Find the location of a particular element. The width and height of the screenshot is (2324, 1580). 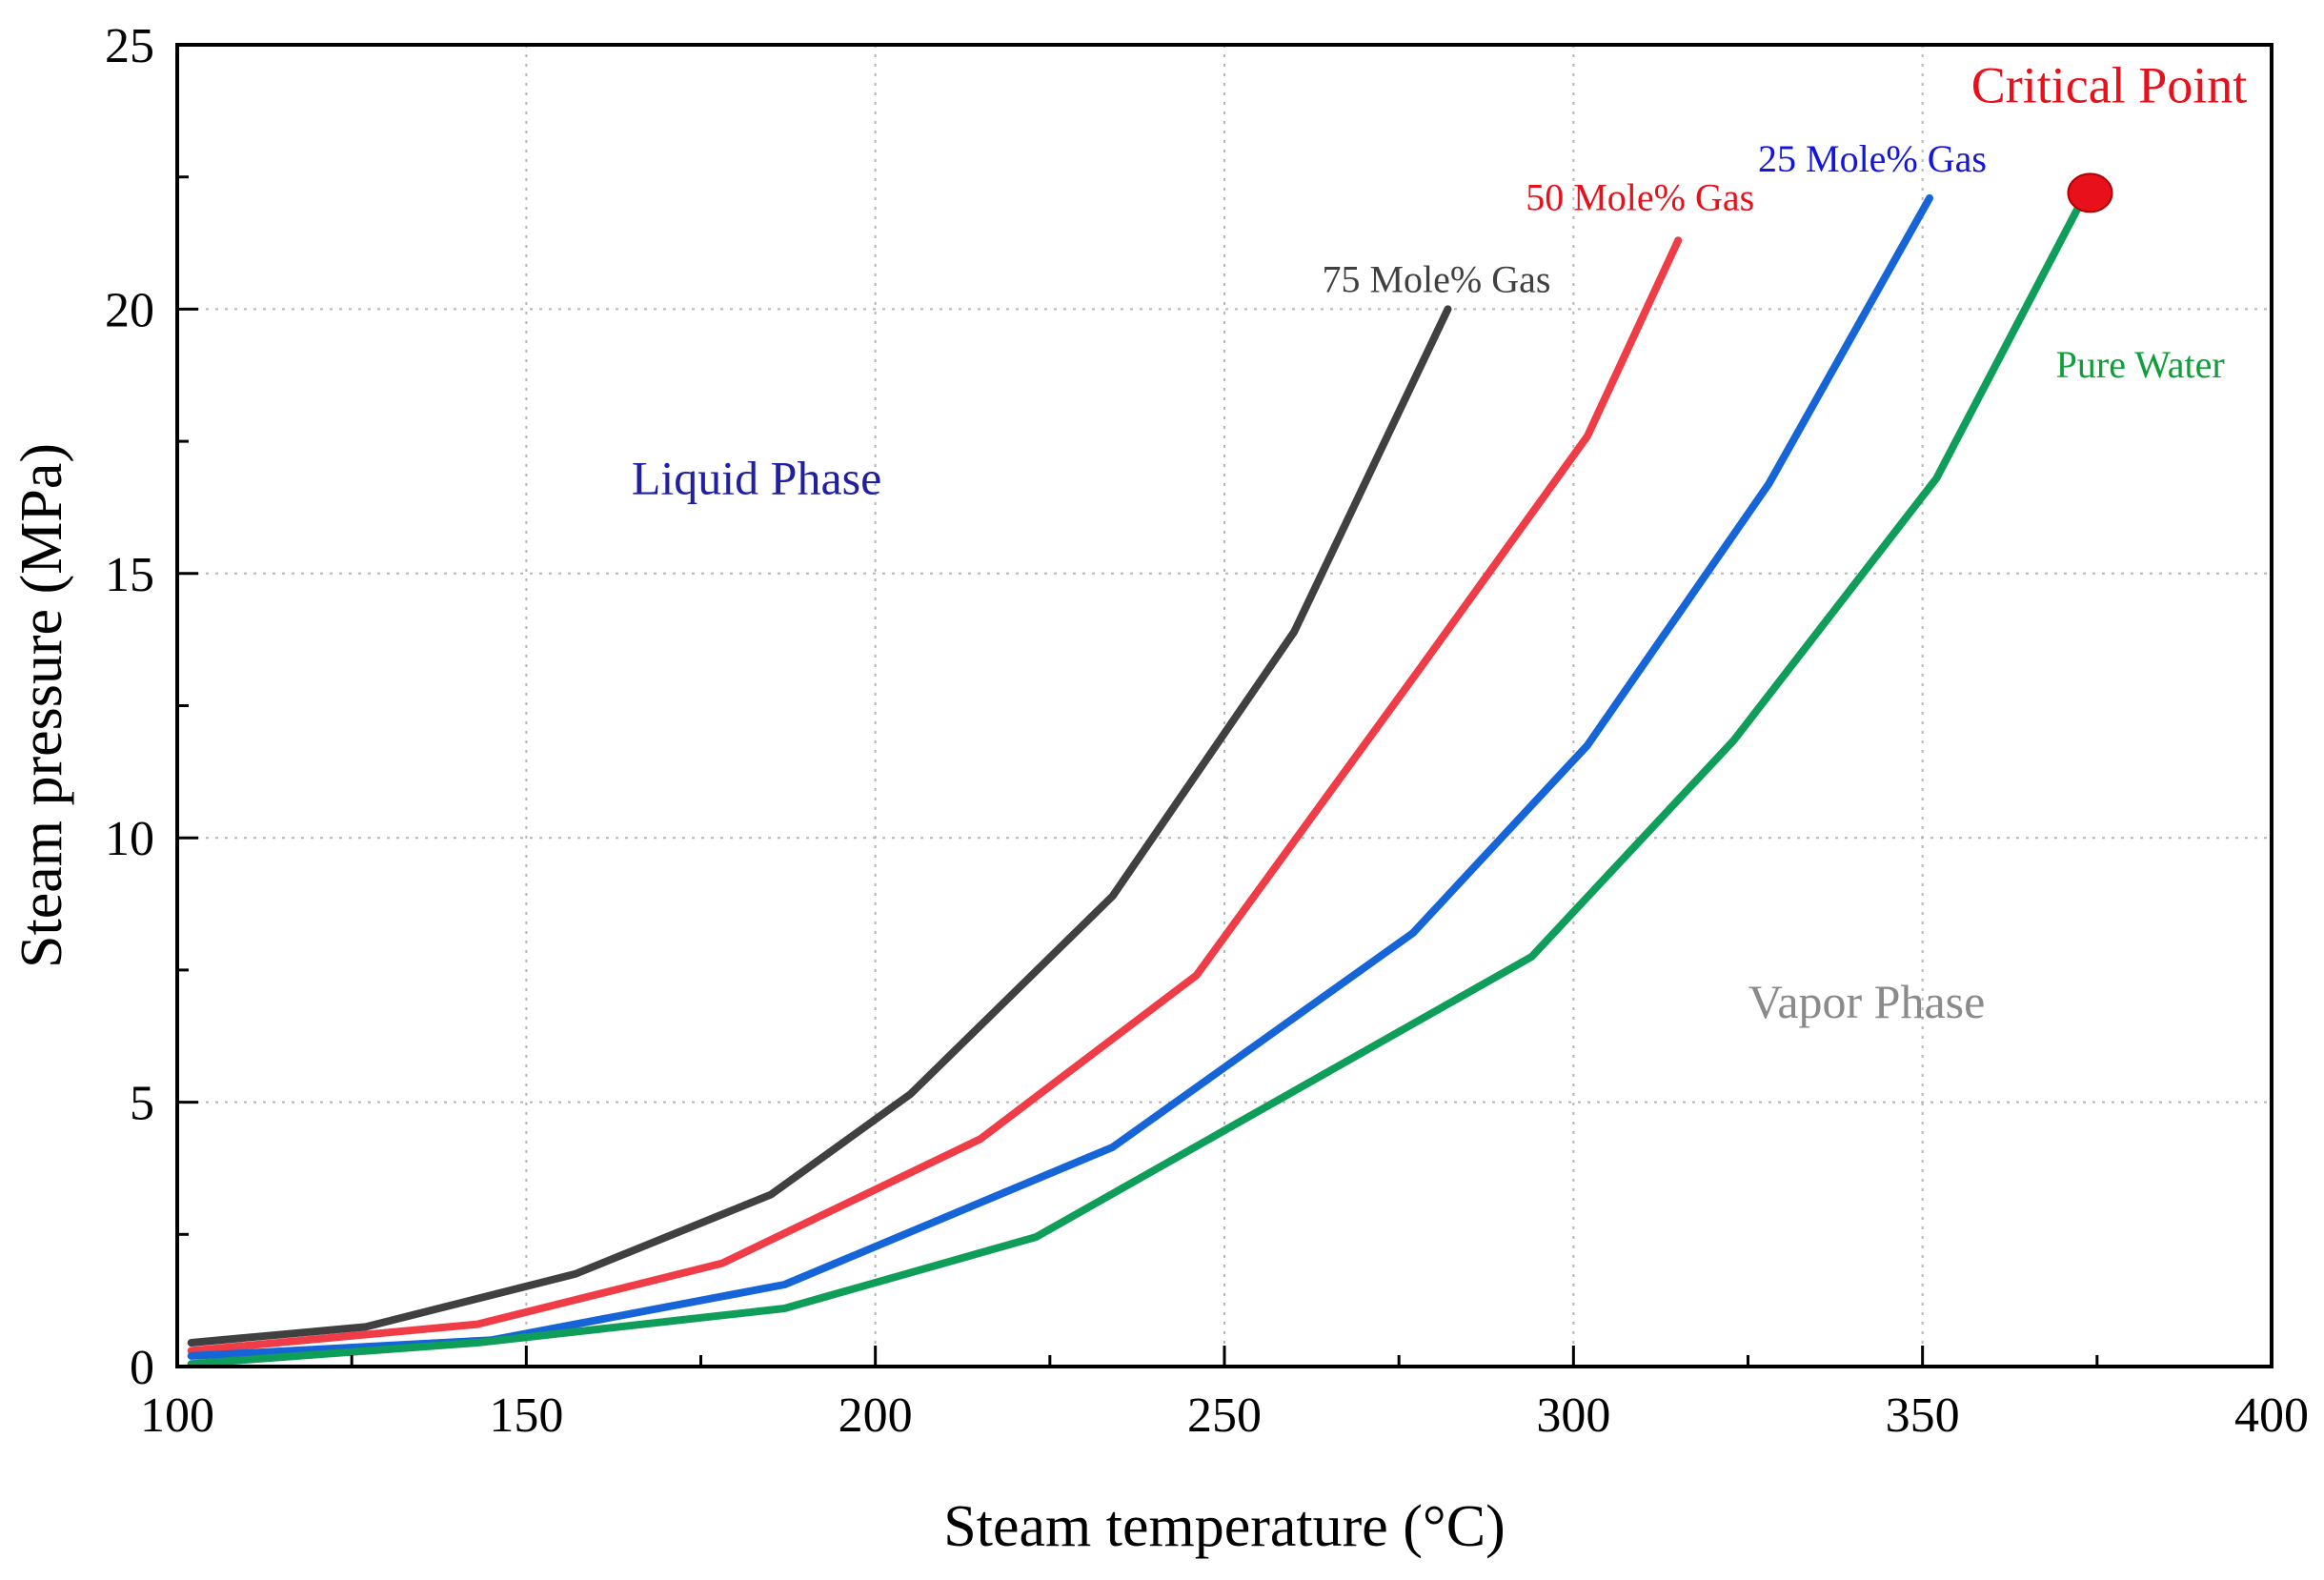

x-tick-label: 100 is located at coordinates (177, 1415).